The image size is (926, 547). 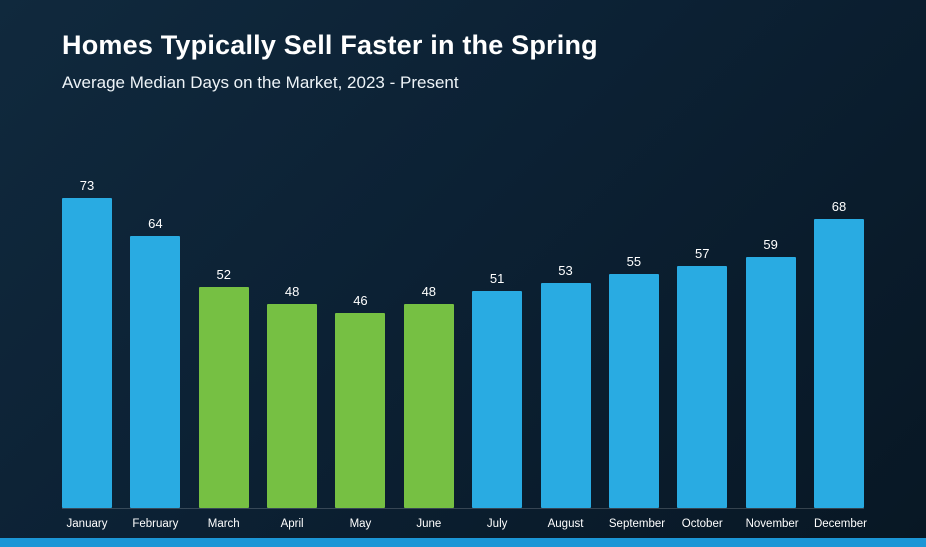 I want to click on bar-group: 57, so click(x=702, y=377).